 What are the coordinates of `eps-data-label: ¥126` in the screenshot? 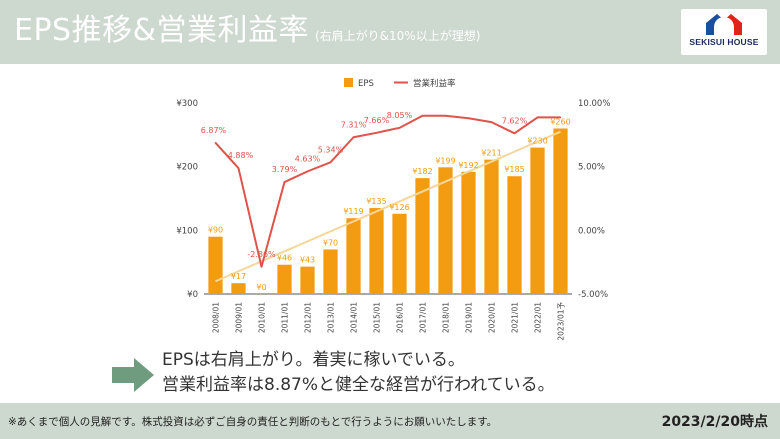 It's located at (399, 207).